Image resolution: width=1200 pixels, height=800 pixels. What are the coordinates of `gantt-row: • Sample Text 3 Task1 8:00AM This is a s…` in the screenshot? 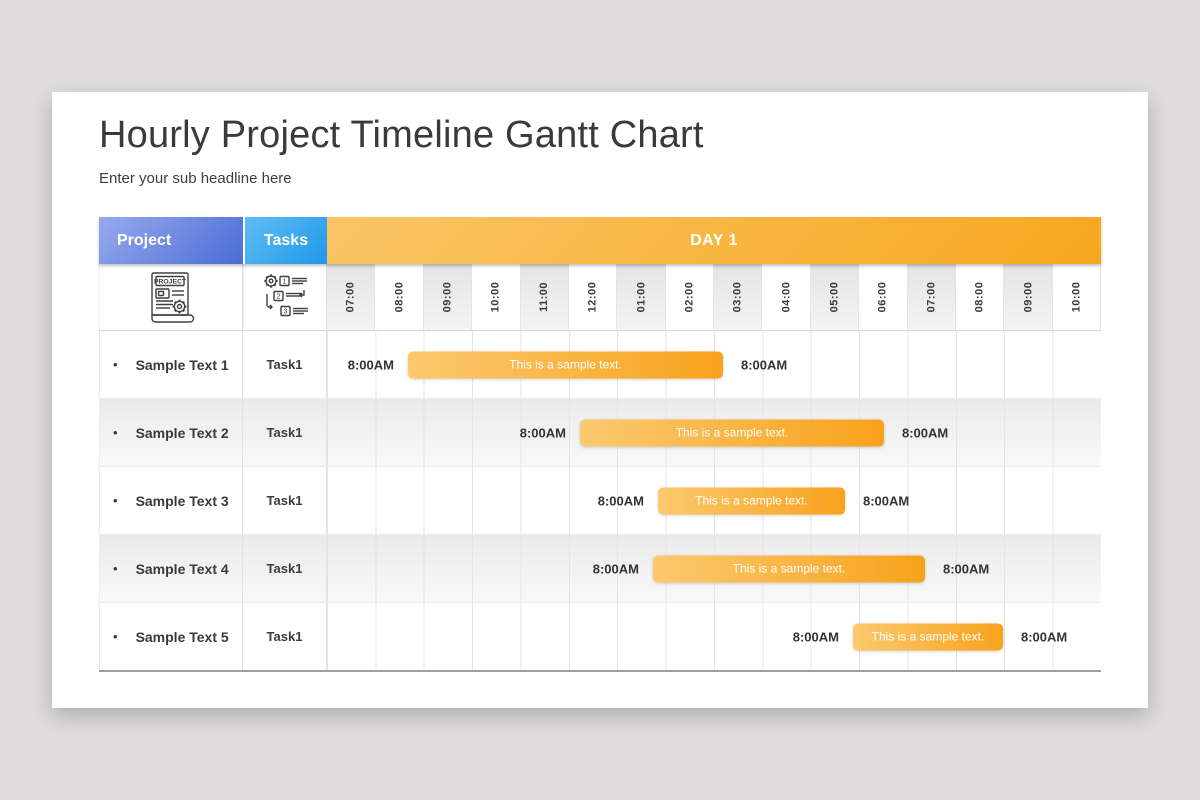 It's located at (600, 500).